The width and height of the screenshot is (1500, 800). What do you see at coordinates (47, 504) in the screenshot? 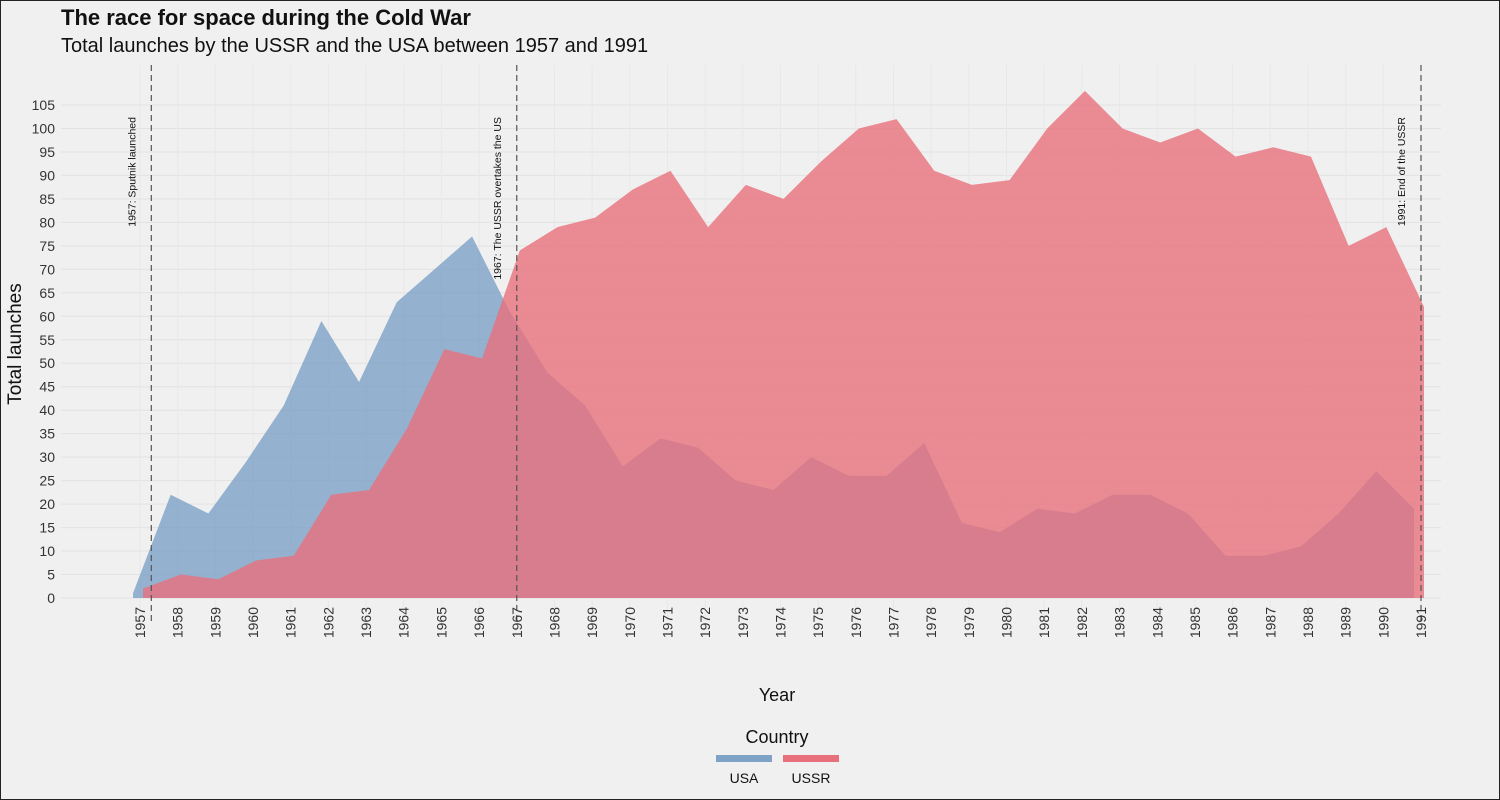
I see `y-tick-label: 20` at bounding box center [47, 504].